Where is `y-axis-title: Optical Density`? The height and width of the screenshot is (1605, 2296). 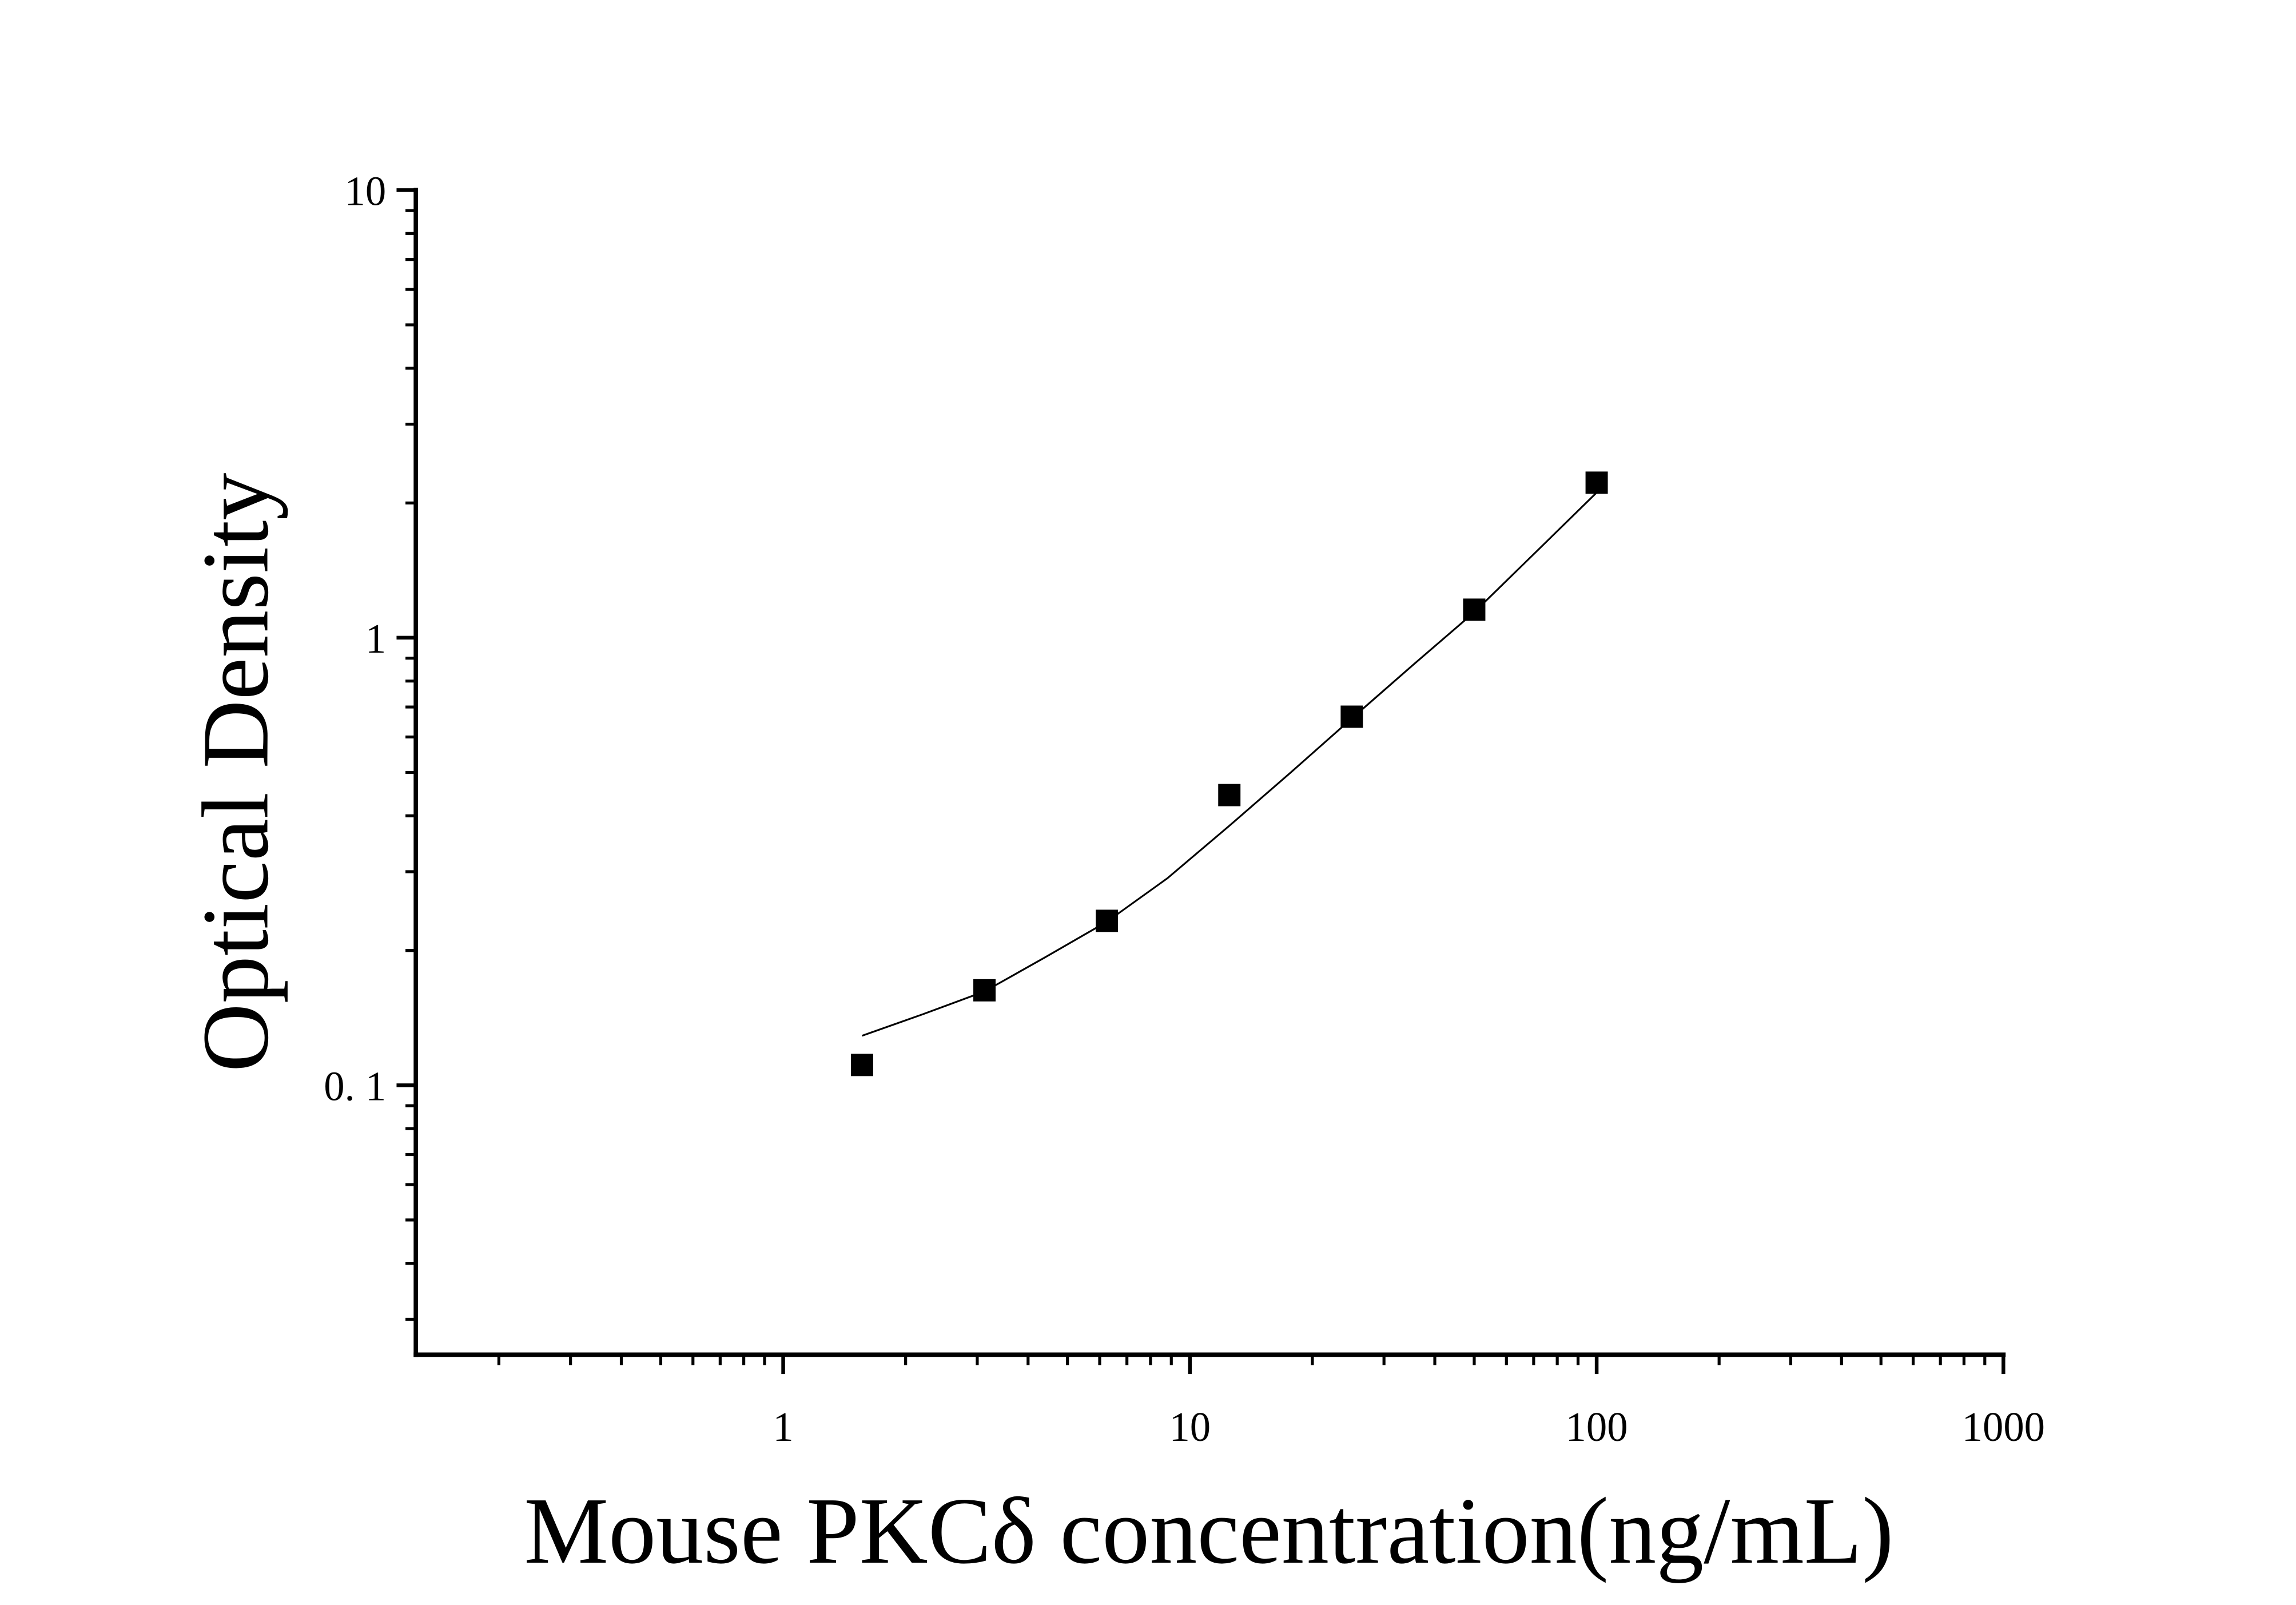 y-axis-title: Optical Density is located at coordinates (236, 772).